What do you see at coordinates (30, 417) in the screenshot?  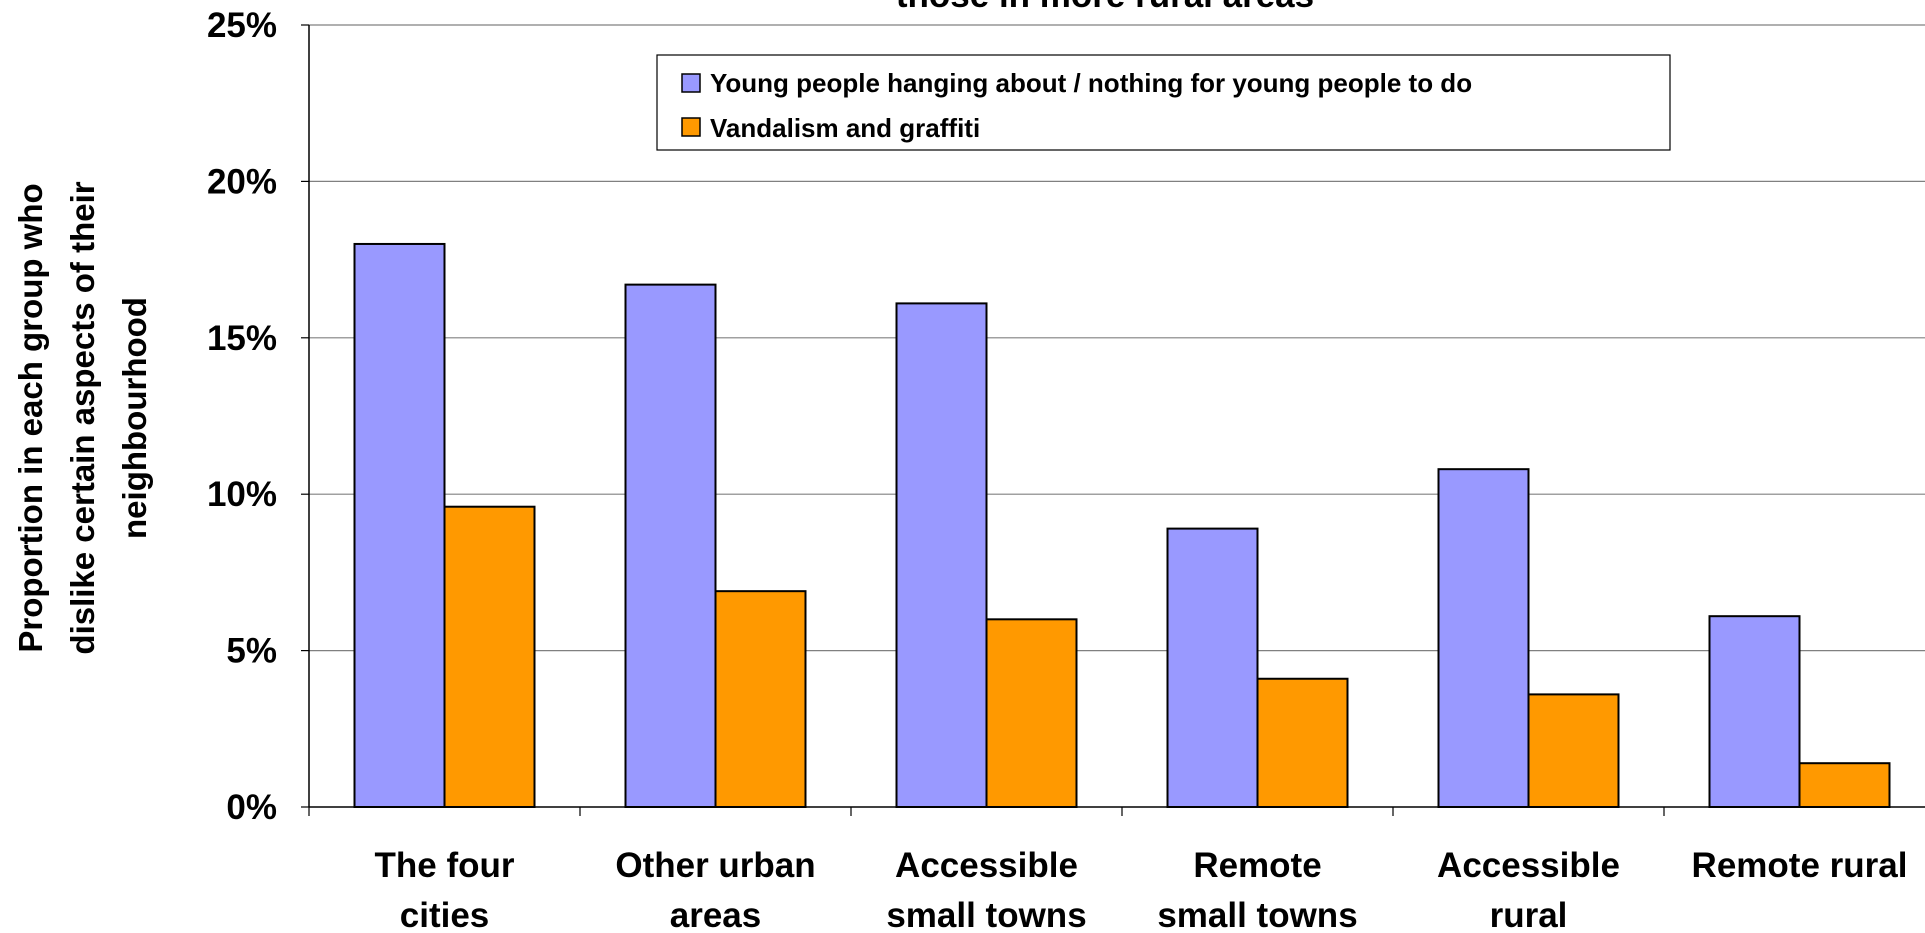 I see `y-axis-label-line: Proportion in each group who` at bounding box center [30, 417].